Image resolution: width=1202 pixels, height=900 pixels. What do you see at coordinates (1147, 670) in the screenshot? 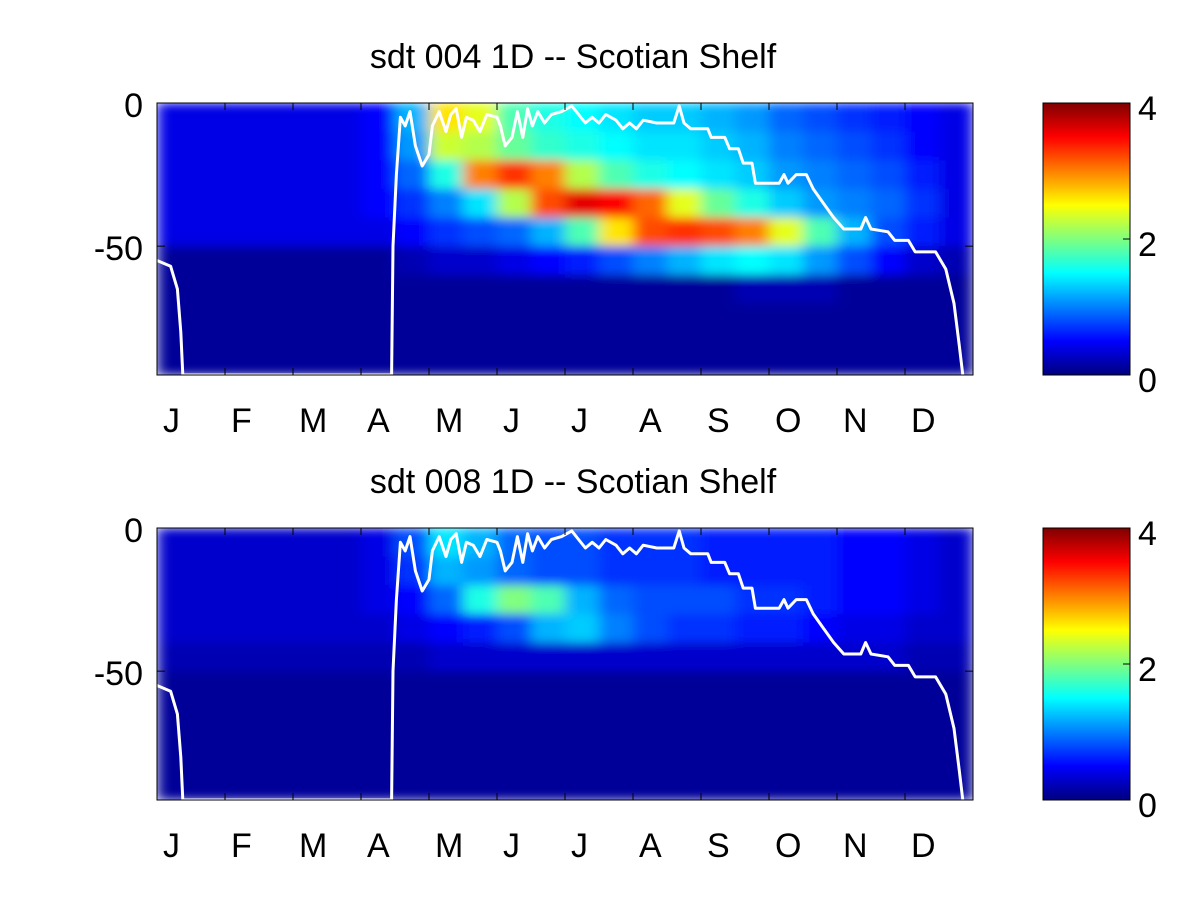
I see `colorbar-tick-label: 2` at bounding box center [1147, 670].